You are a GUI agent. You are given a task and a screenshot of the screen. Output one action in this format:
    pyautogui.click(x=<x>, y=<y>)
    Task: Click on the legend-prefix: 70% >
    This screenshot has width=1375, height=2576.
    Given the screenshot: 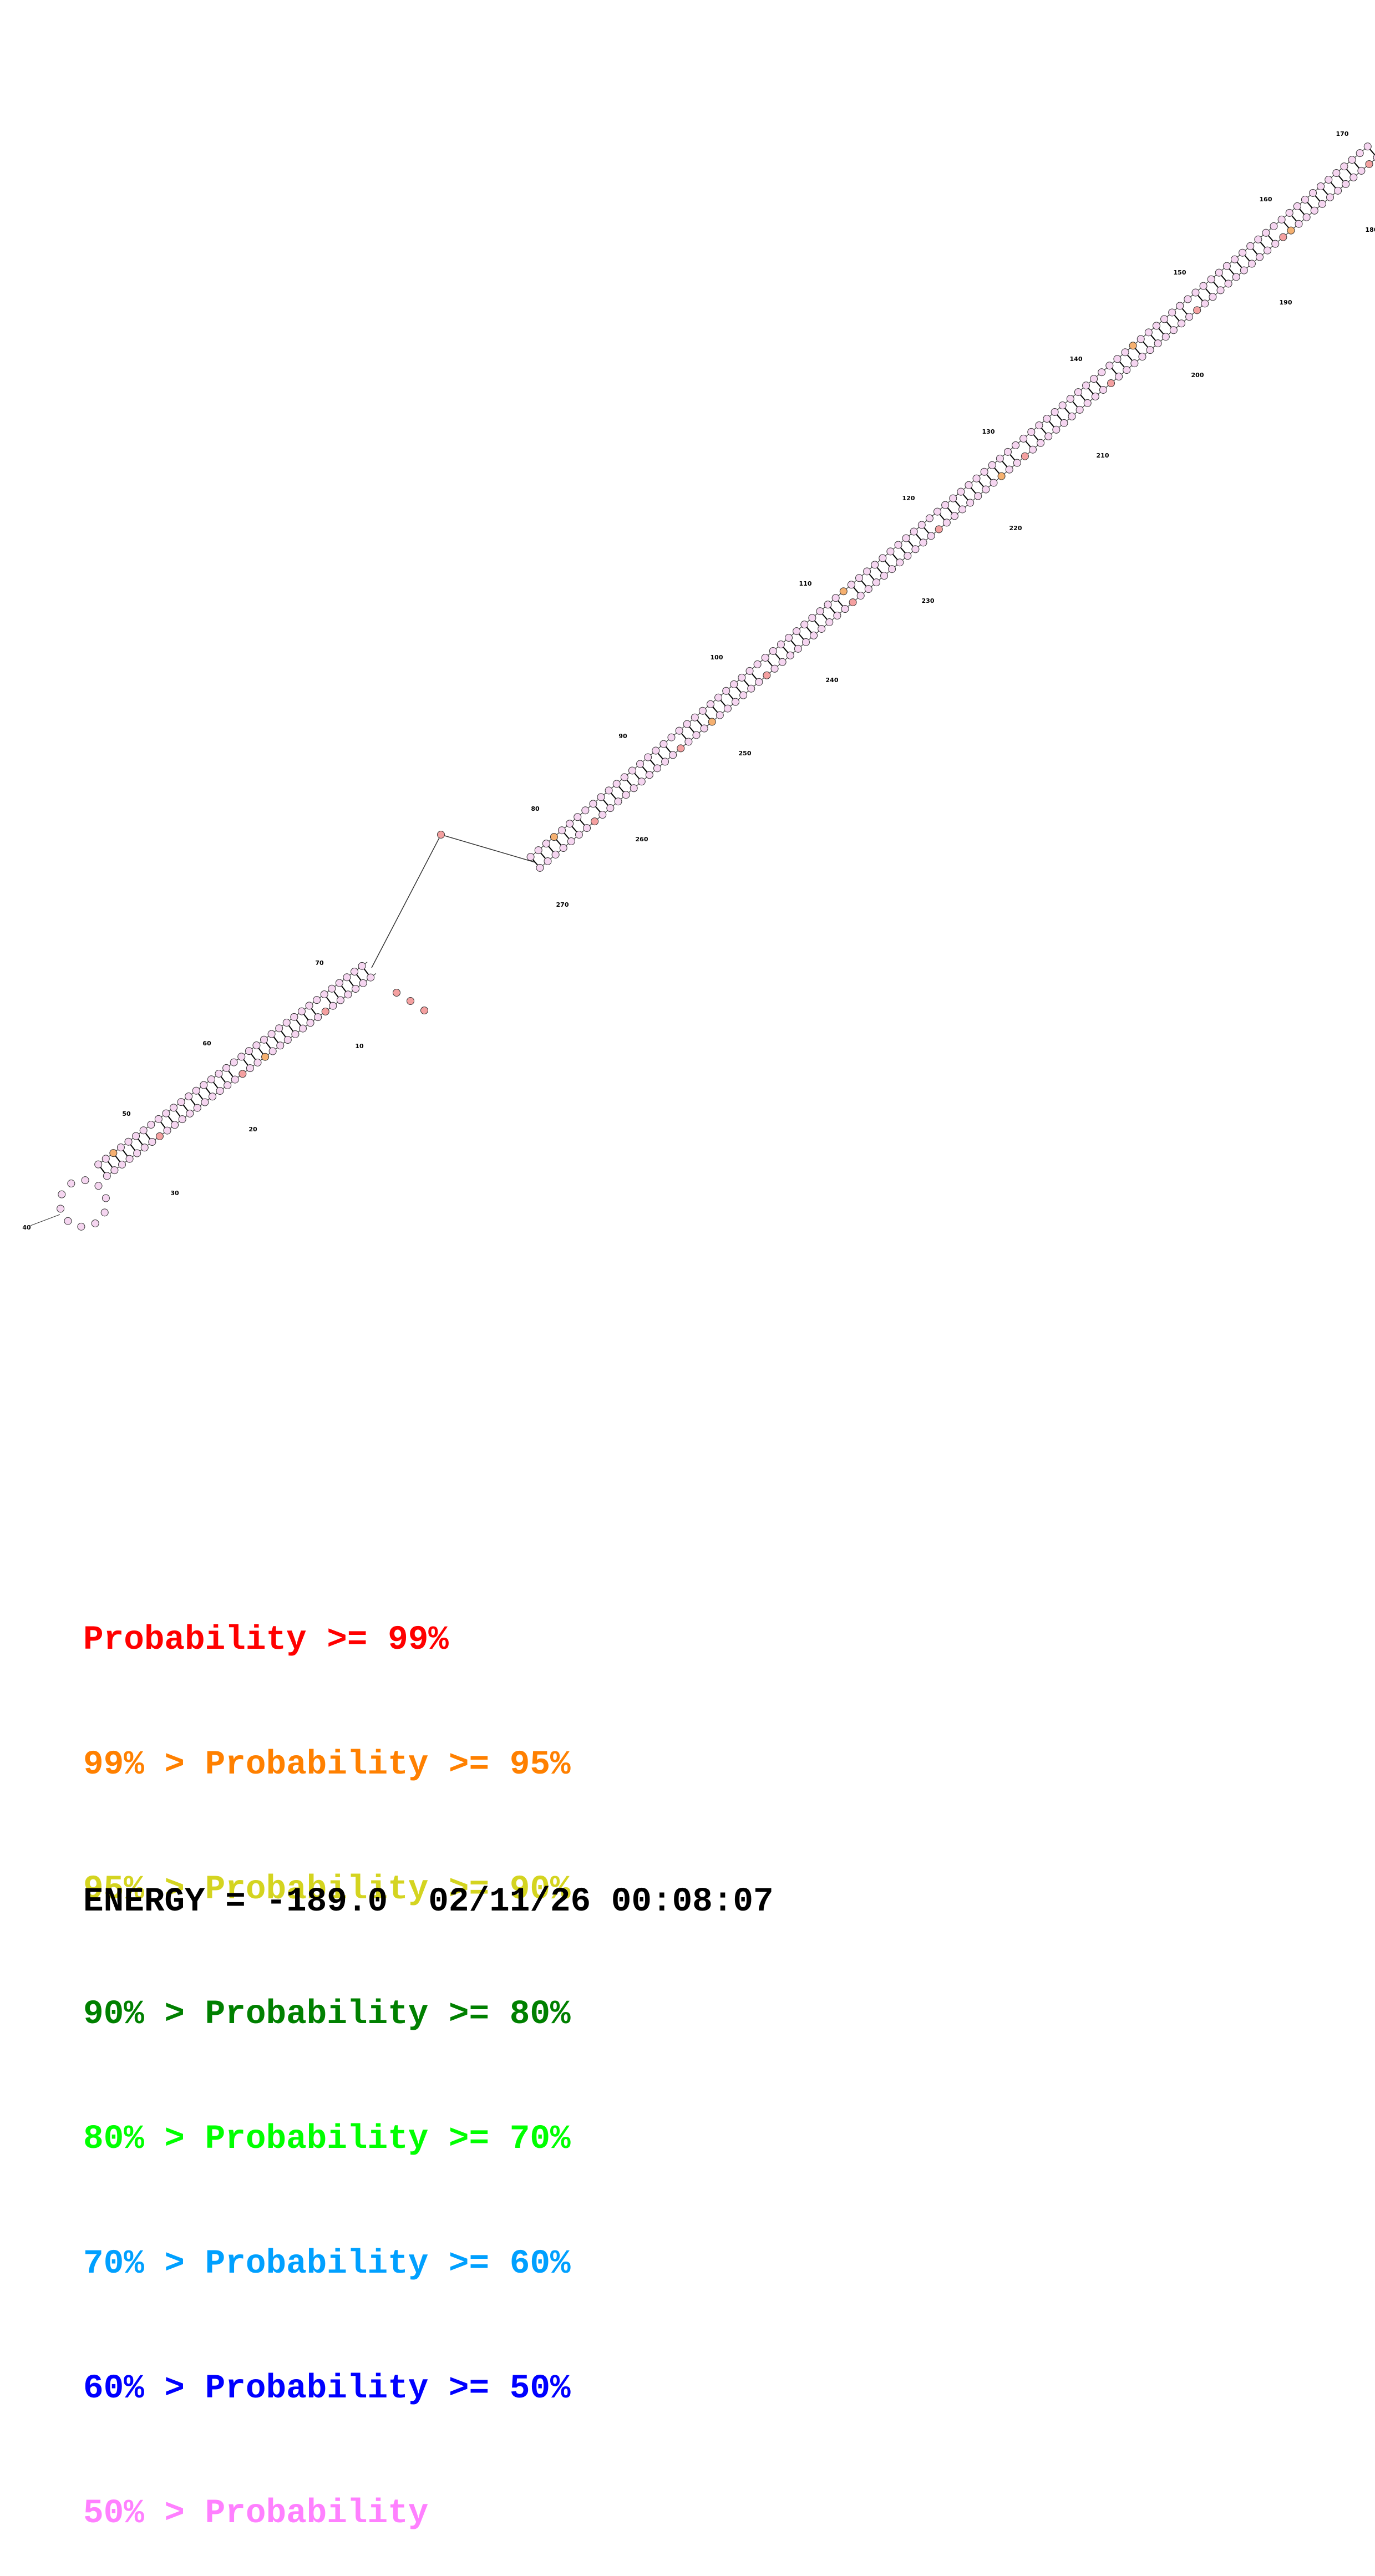 What is the action you would take?
    pyautogui.click(x=144, y=2264)
    